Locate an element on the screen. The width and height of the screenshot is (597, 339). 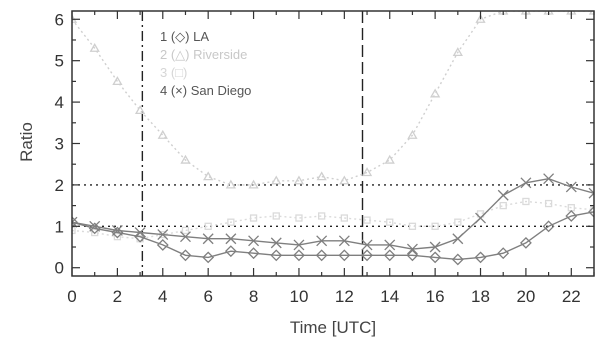
legend-entry: 2 (△) Riverside is located at coordinates (203, 54).